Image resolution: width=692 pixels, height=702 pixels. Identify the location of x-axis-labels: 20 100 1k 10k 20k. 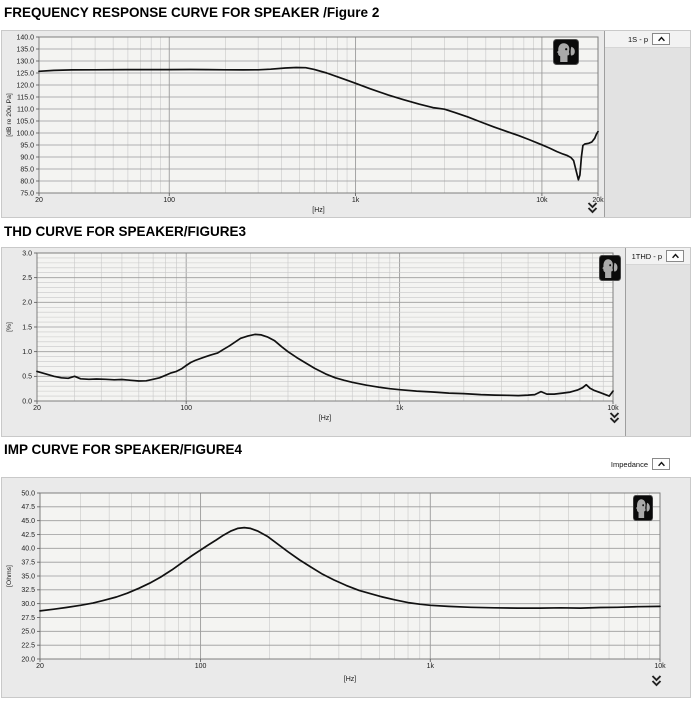
(319, 198).